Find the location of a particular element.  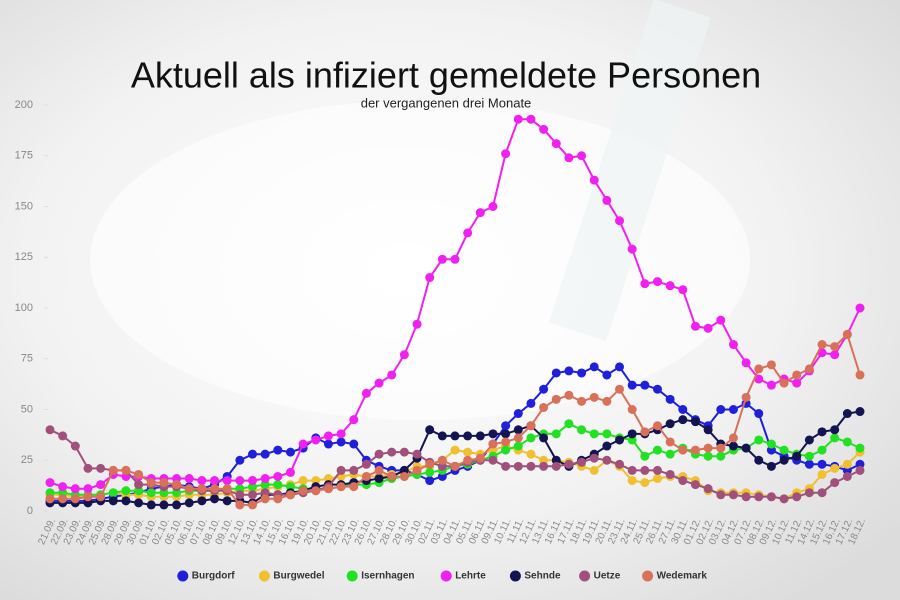

y-tick-label: 175 is located at coordinates (24, 156).